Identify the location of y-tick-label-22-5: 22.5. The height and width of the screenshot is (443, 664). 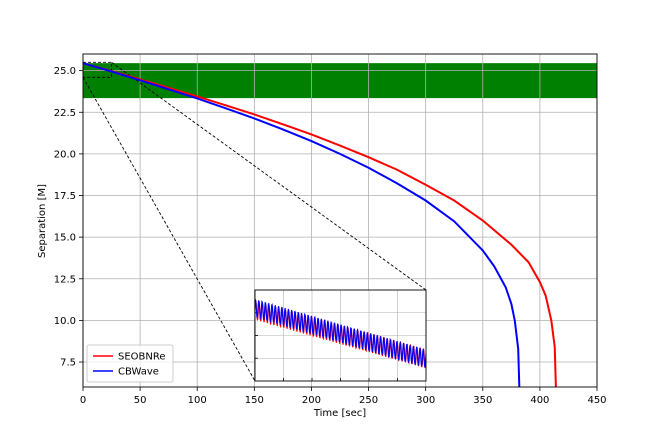
(65, 113).